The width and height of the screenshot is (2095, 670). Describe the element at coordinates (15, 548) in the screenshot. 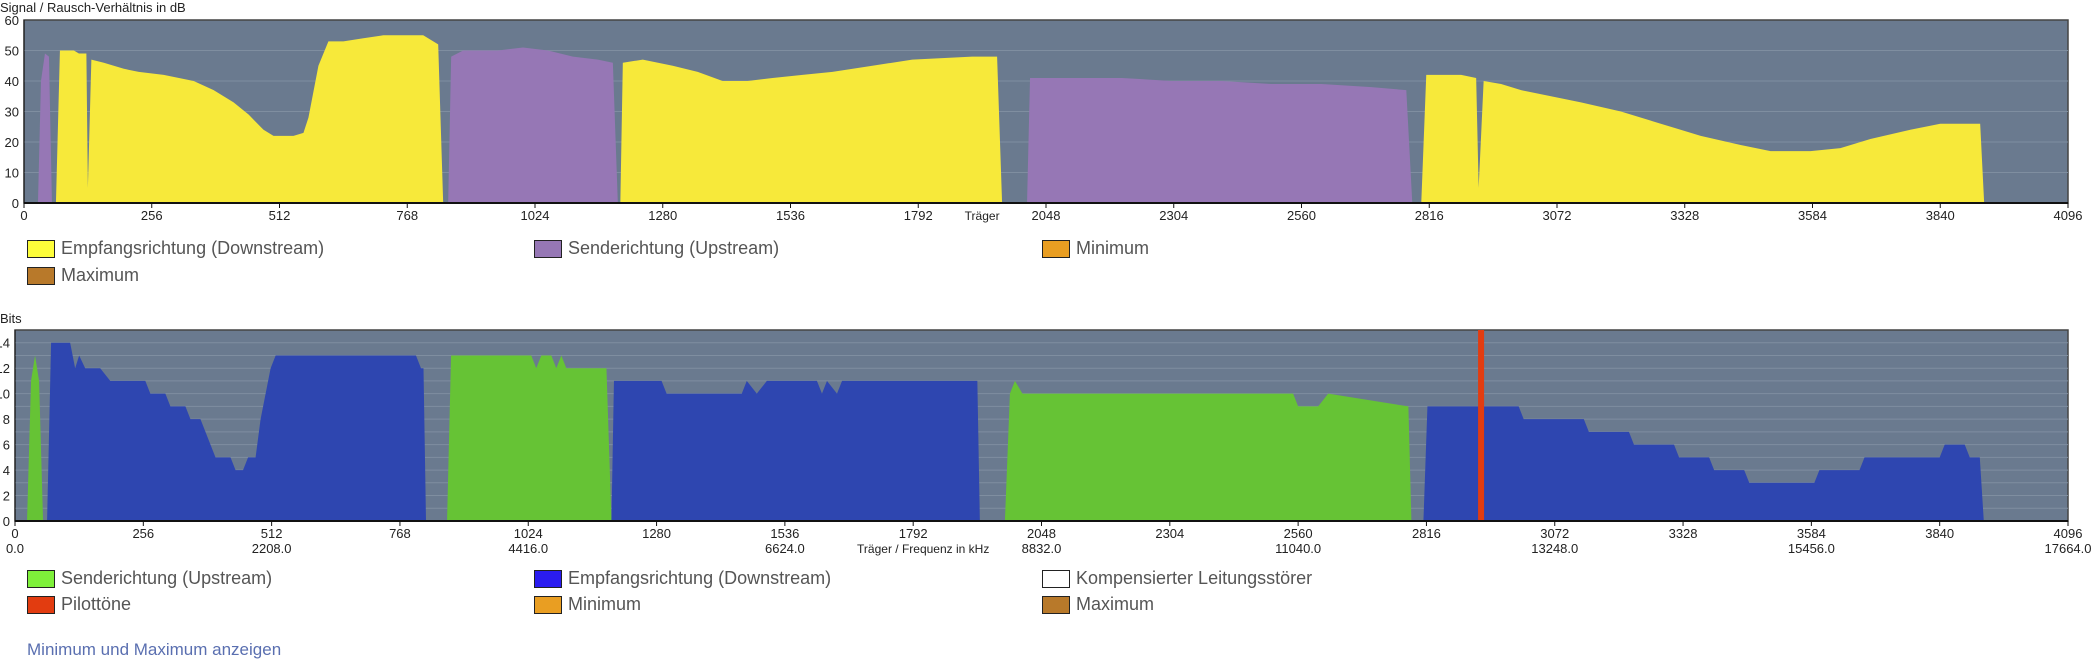

I see `freq-tick-label: 0.0` at that location.